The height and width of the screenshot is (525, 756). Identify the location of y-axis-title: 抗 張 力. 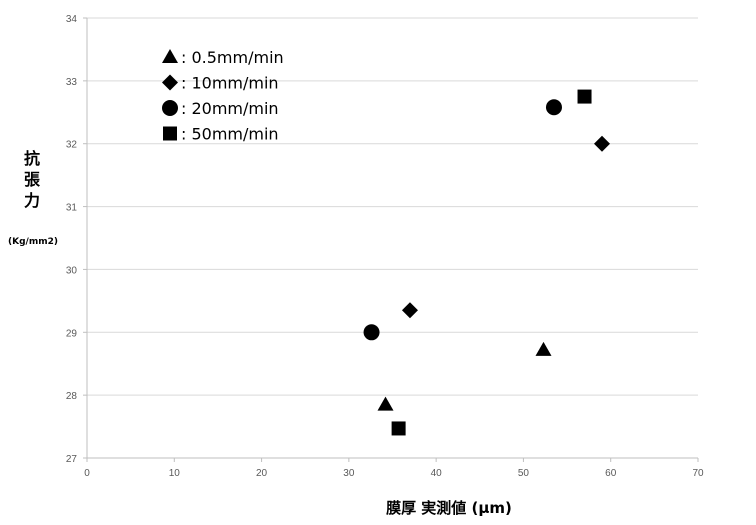
(32, 179).